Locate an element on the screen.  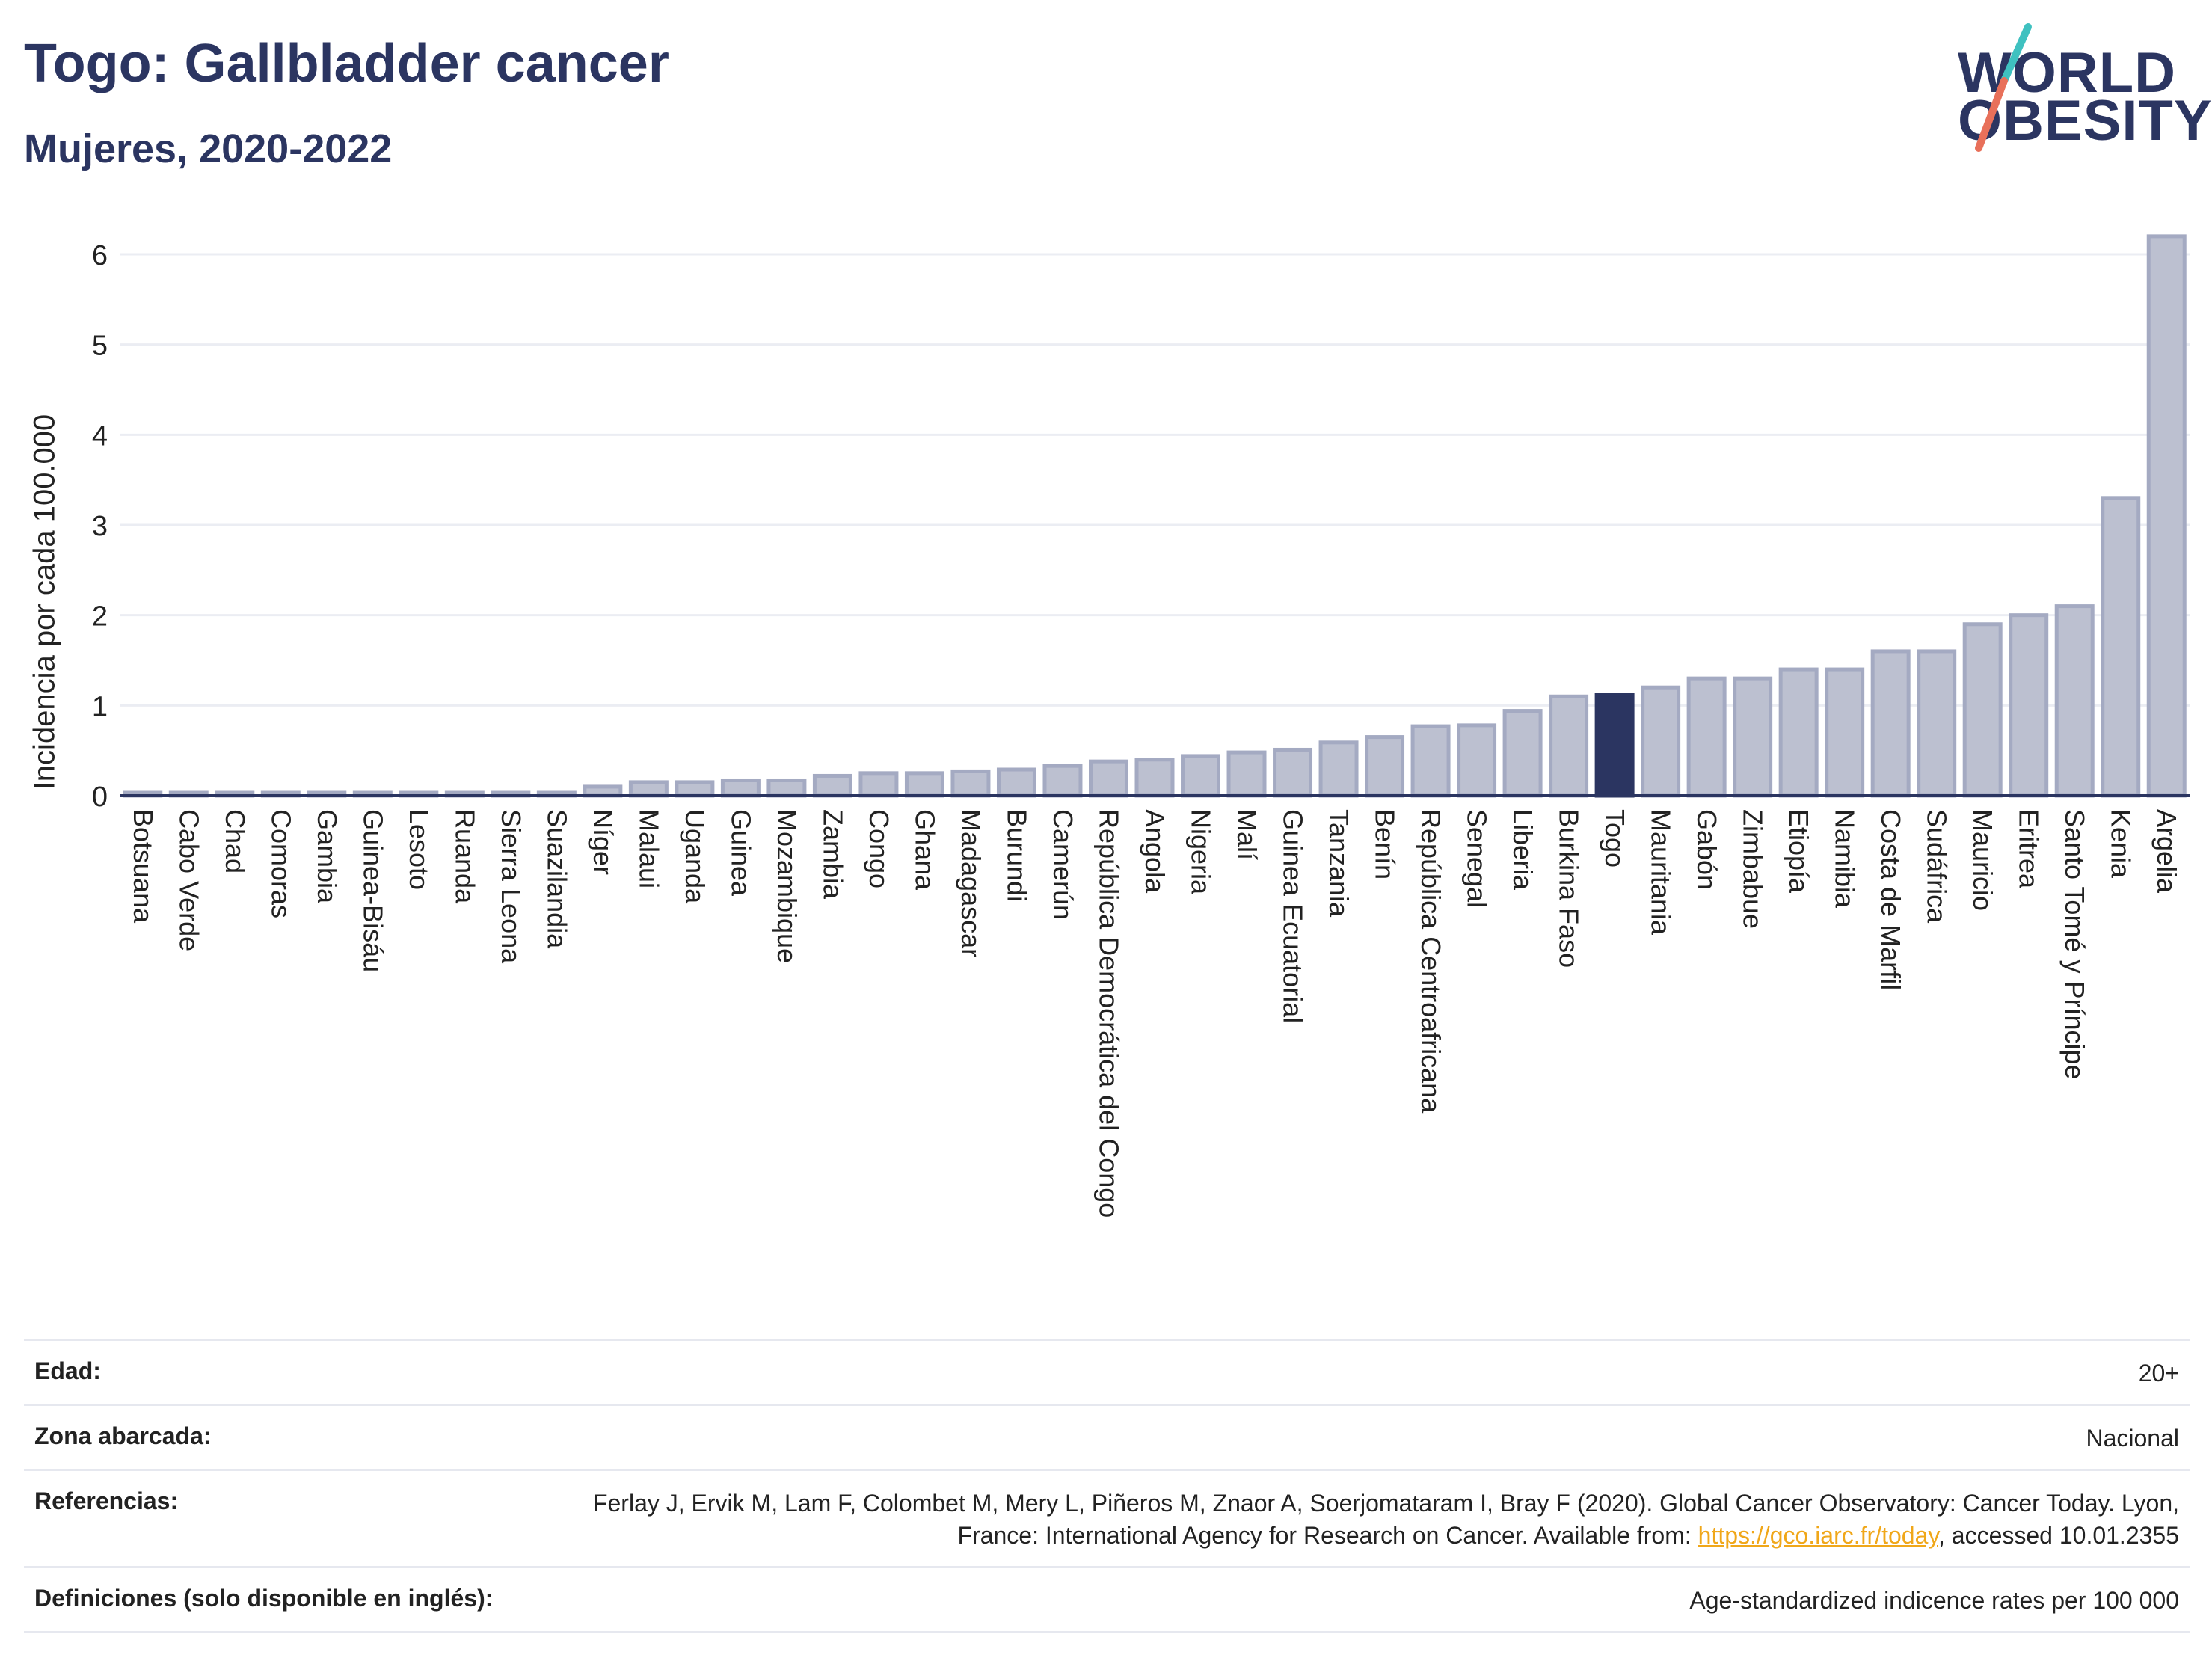
y-tick-label: 0 is located at coordinates (100, 797).